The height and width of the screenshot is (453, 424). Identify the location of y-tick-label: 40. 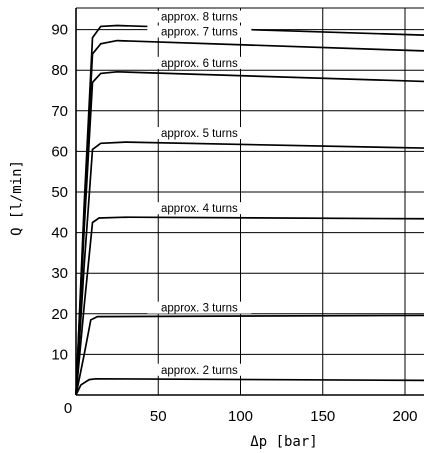
(59, 233).